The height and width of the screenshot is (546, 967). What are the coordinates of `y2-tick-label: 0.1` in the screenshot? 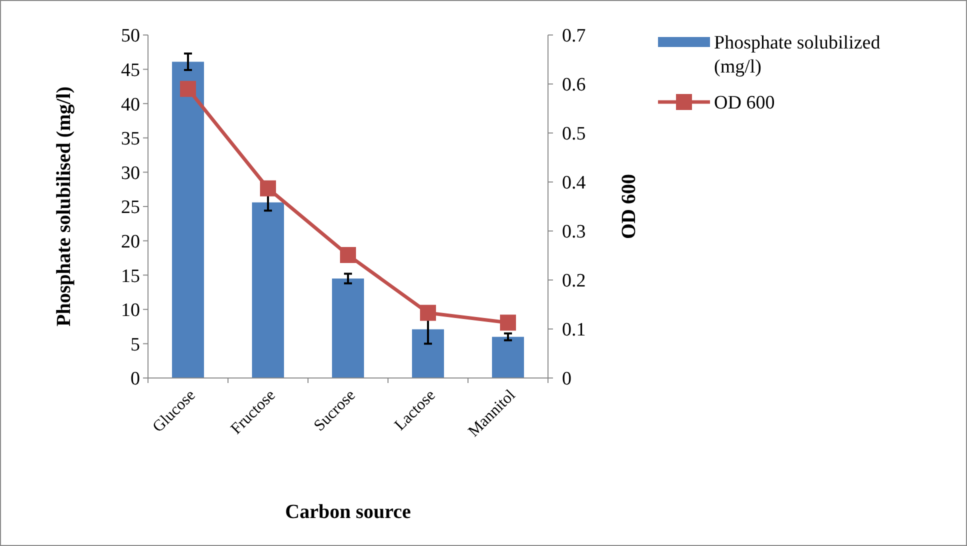 It's located at (574, 330).